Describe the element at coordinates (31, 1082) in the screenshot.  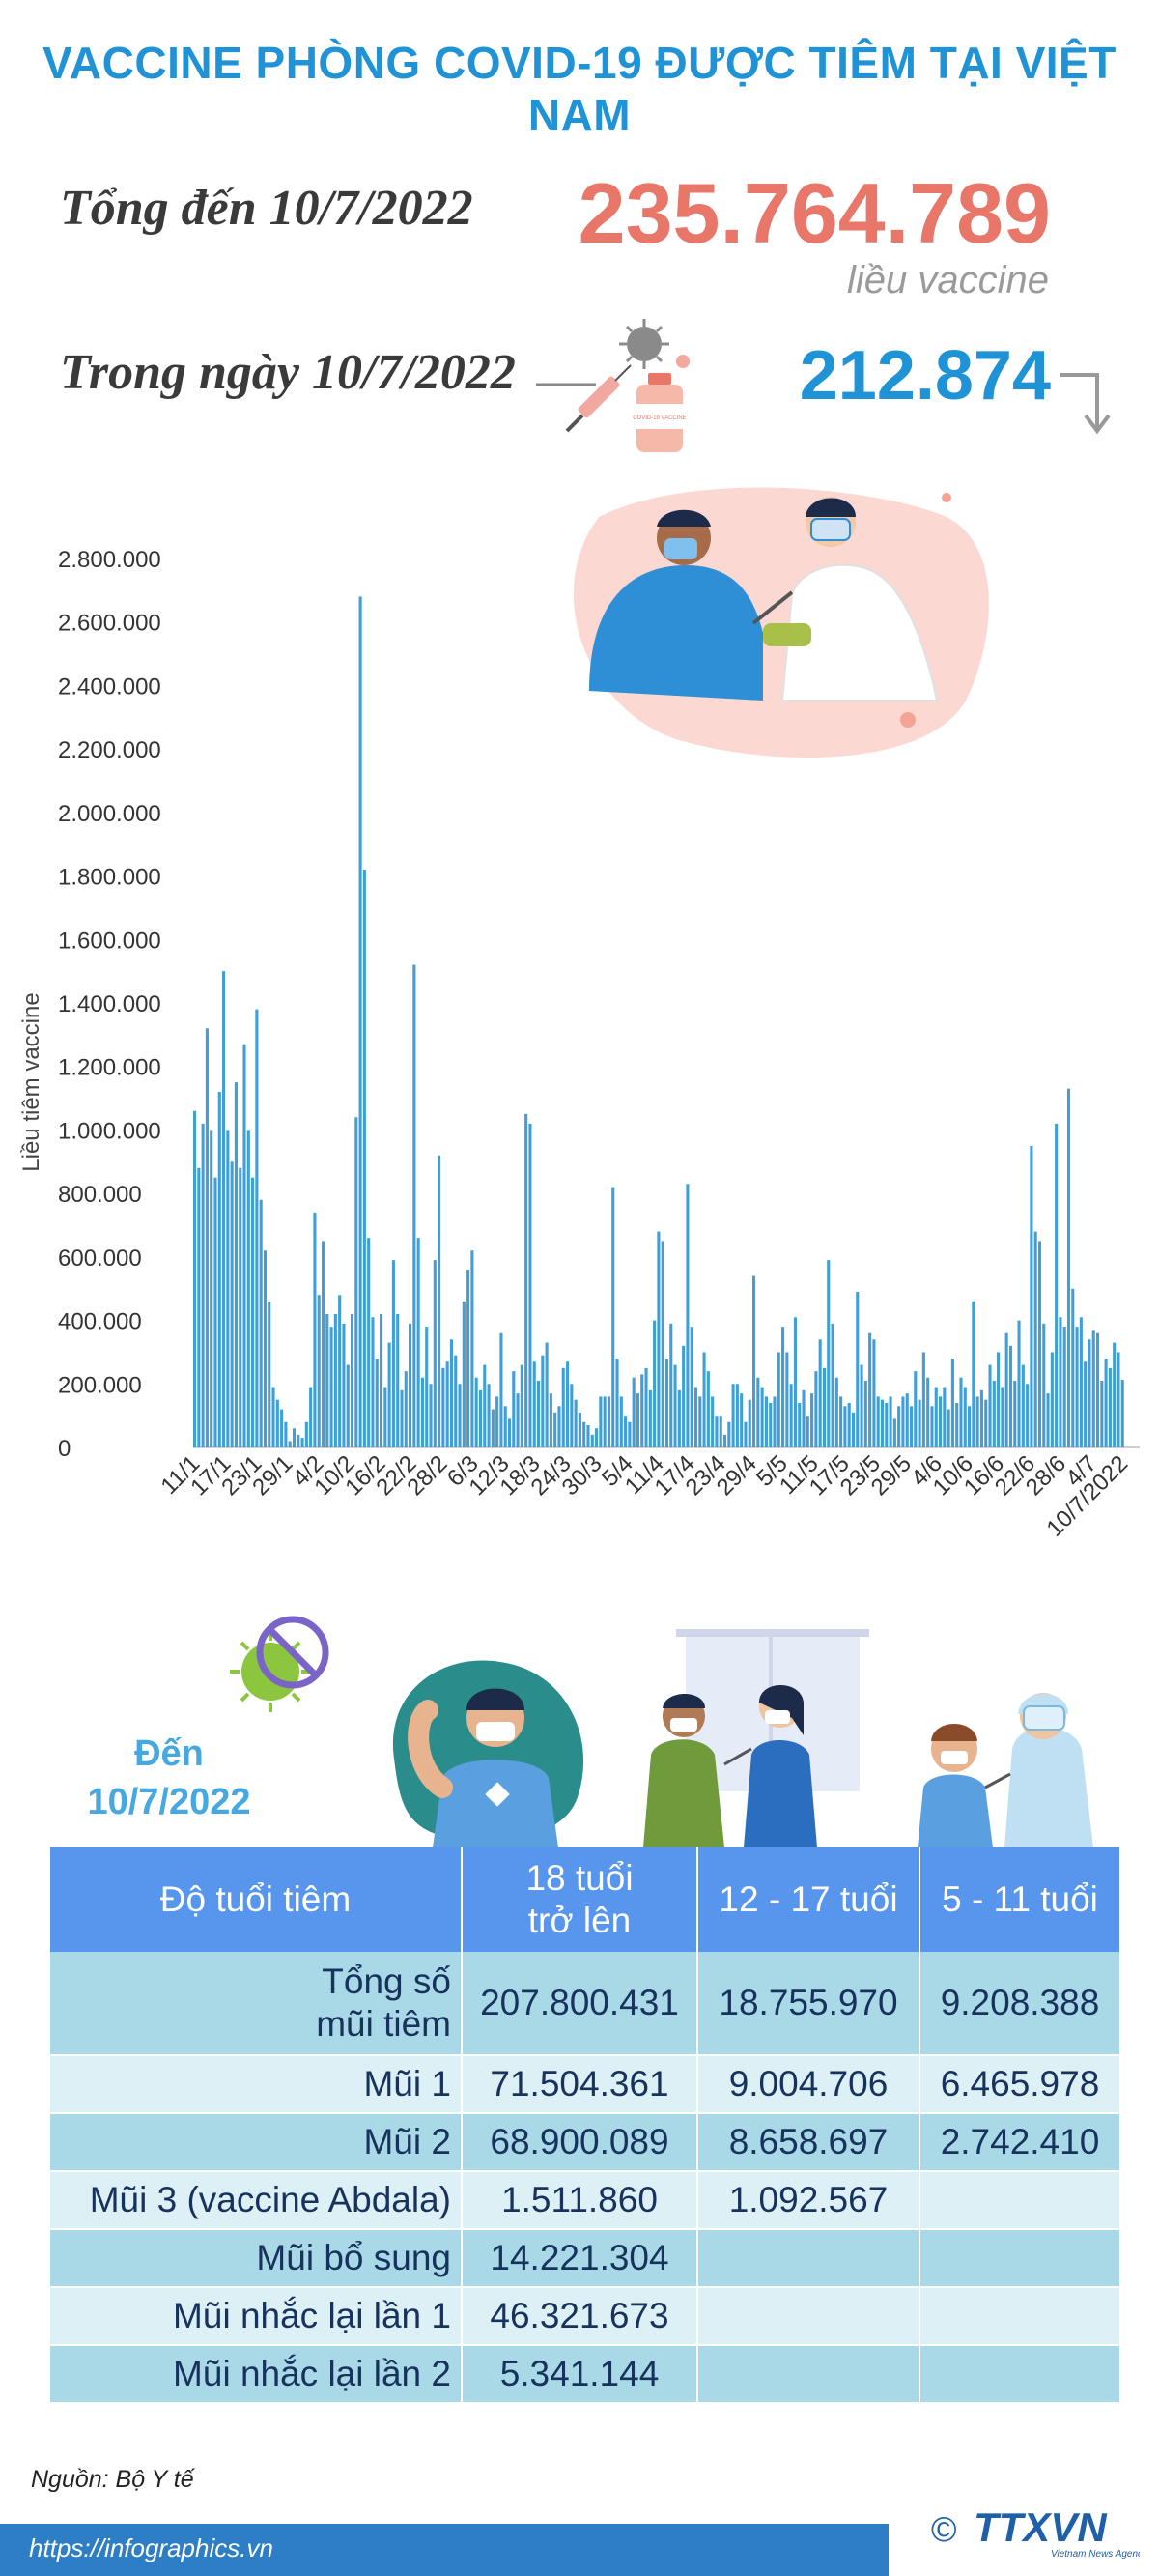
I see `y-axis-label: Liều tiêm vaccine` at that location.